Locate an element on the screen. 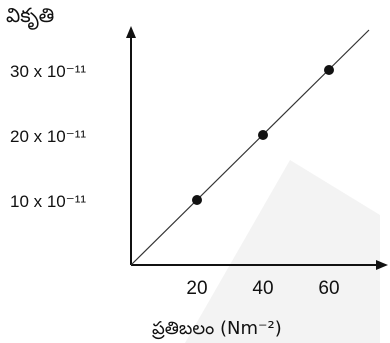 This screenshot has width=390, height=343. x-tick-label-40: 40 is located at coordinates (262, 288).